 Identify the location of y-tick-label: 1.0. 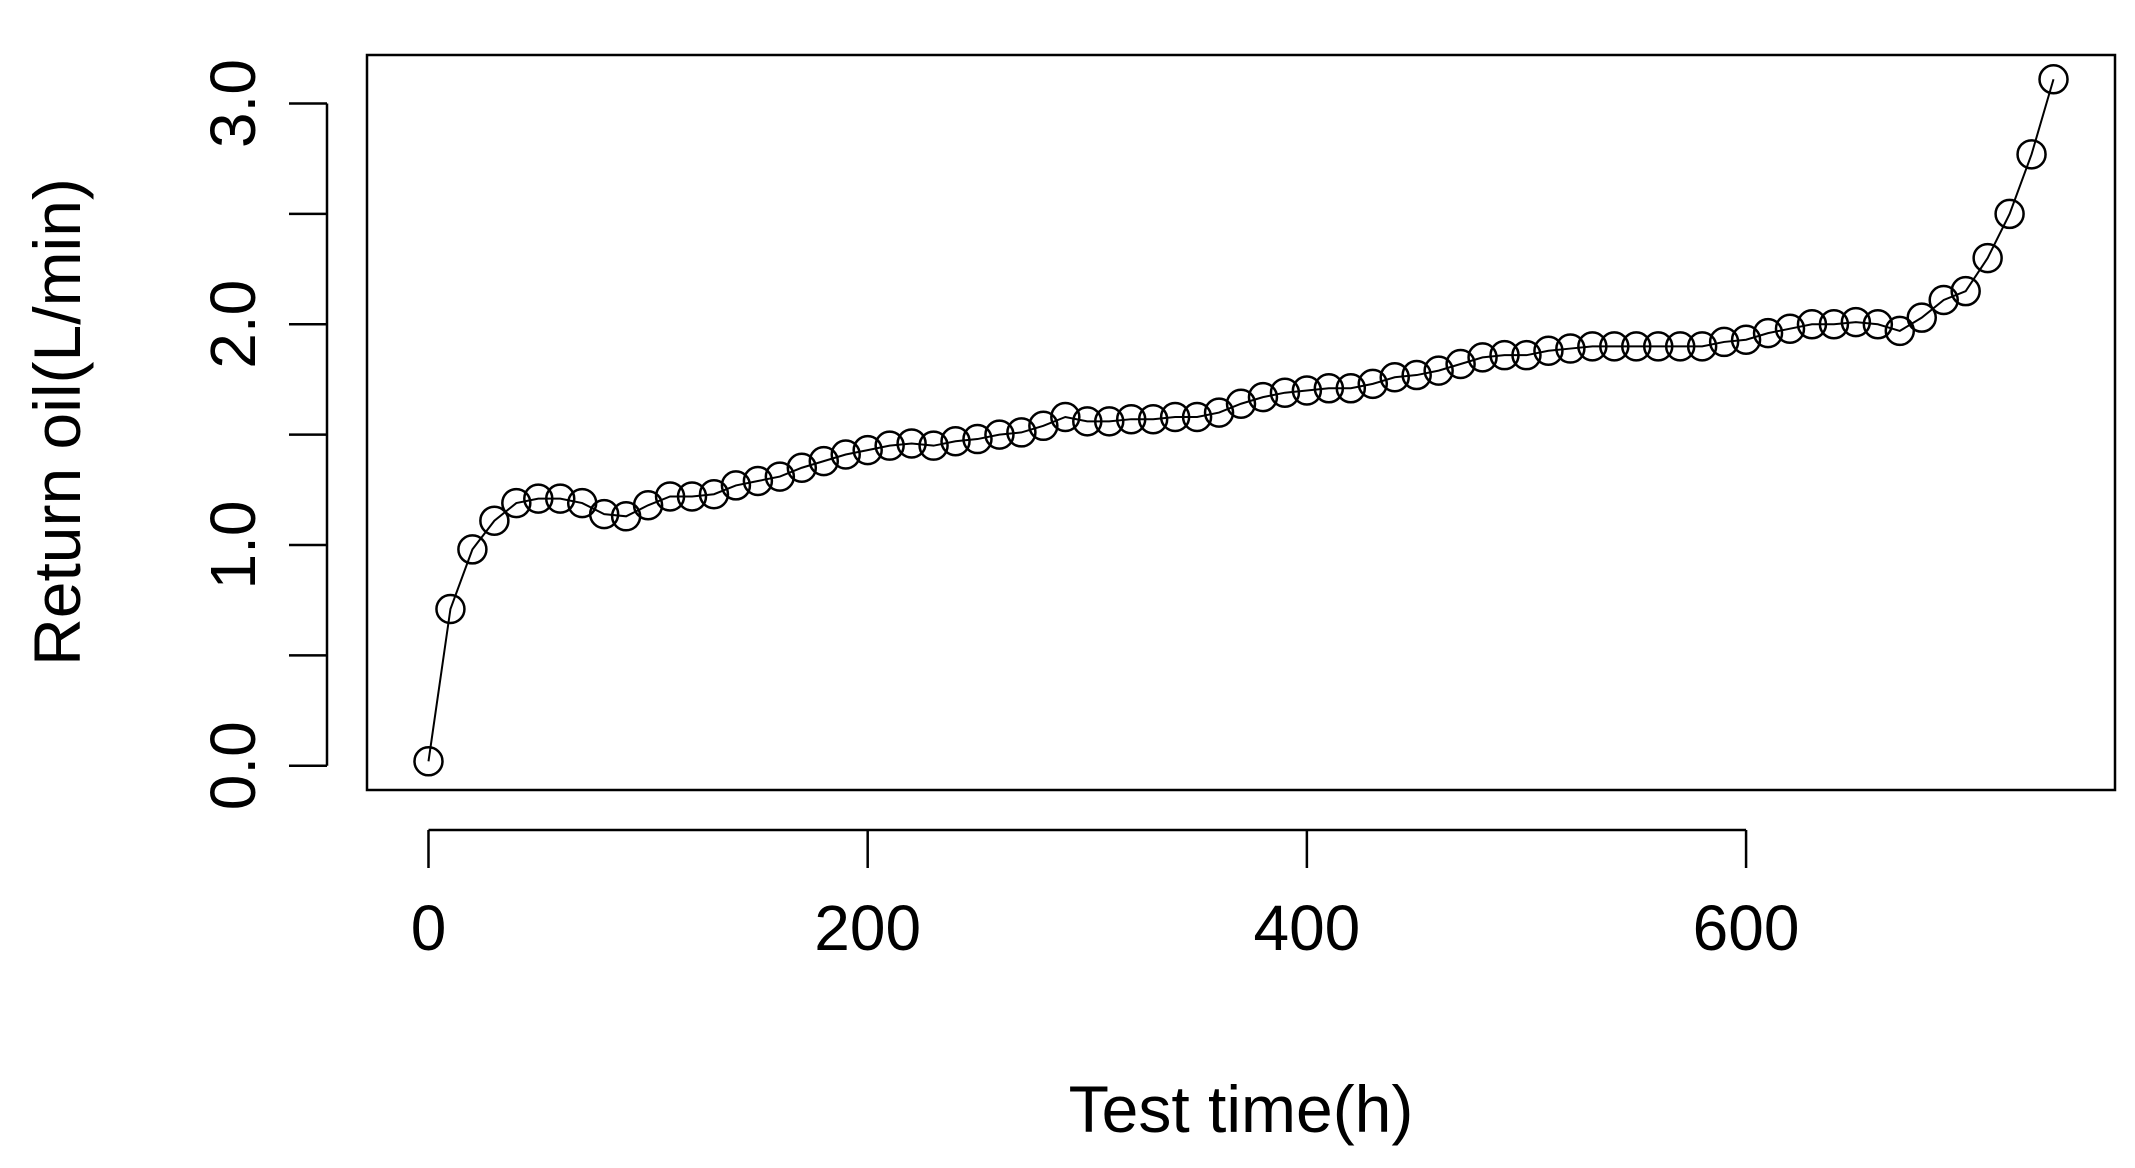
(233, 545).